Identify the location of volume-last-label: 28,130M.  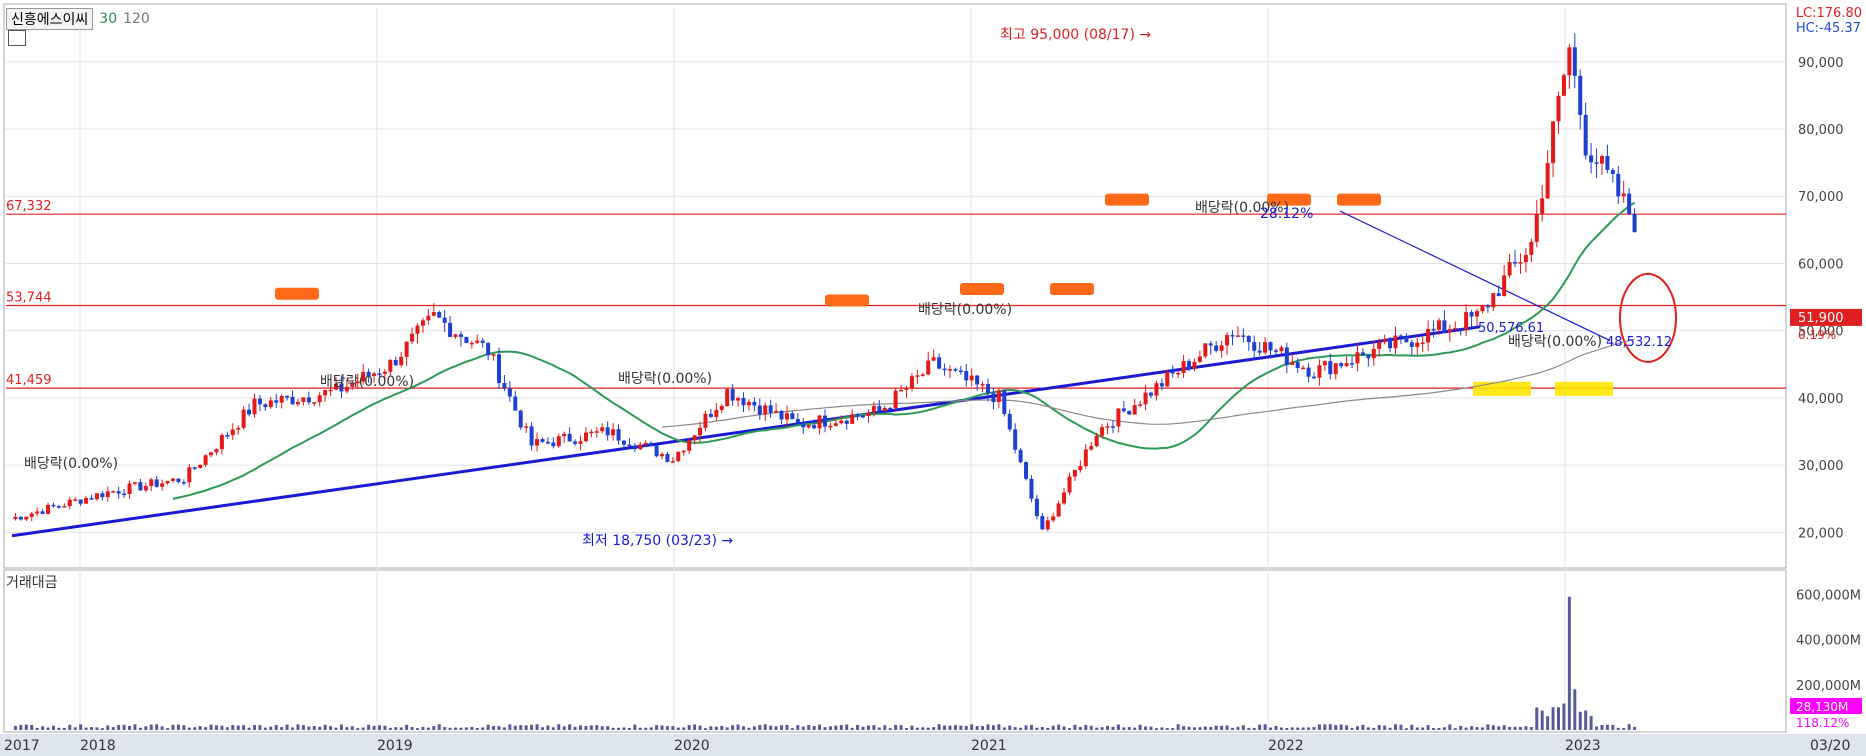
(1822, 707).